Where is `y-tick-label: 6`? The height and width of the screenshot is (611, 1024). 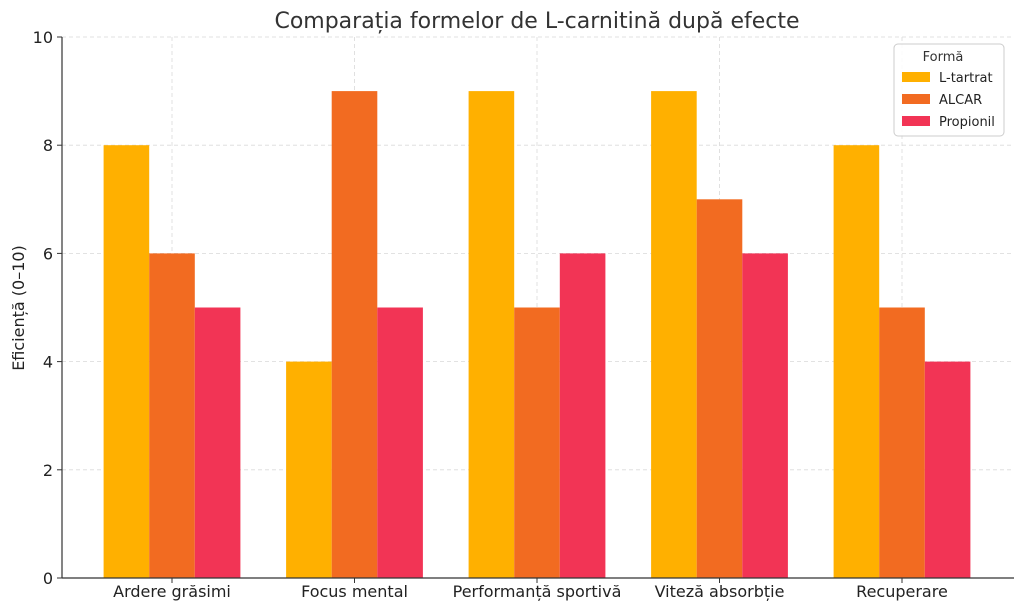
y-tick-label: 6 is located at coordinates (48, 253).